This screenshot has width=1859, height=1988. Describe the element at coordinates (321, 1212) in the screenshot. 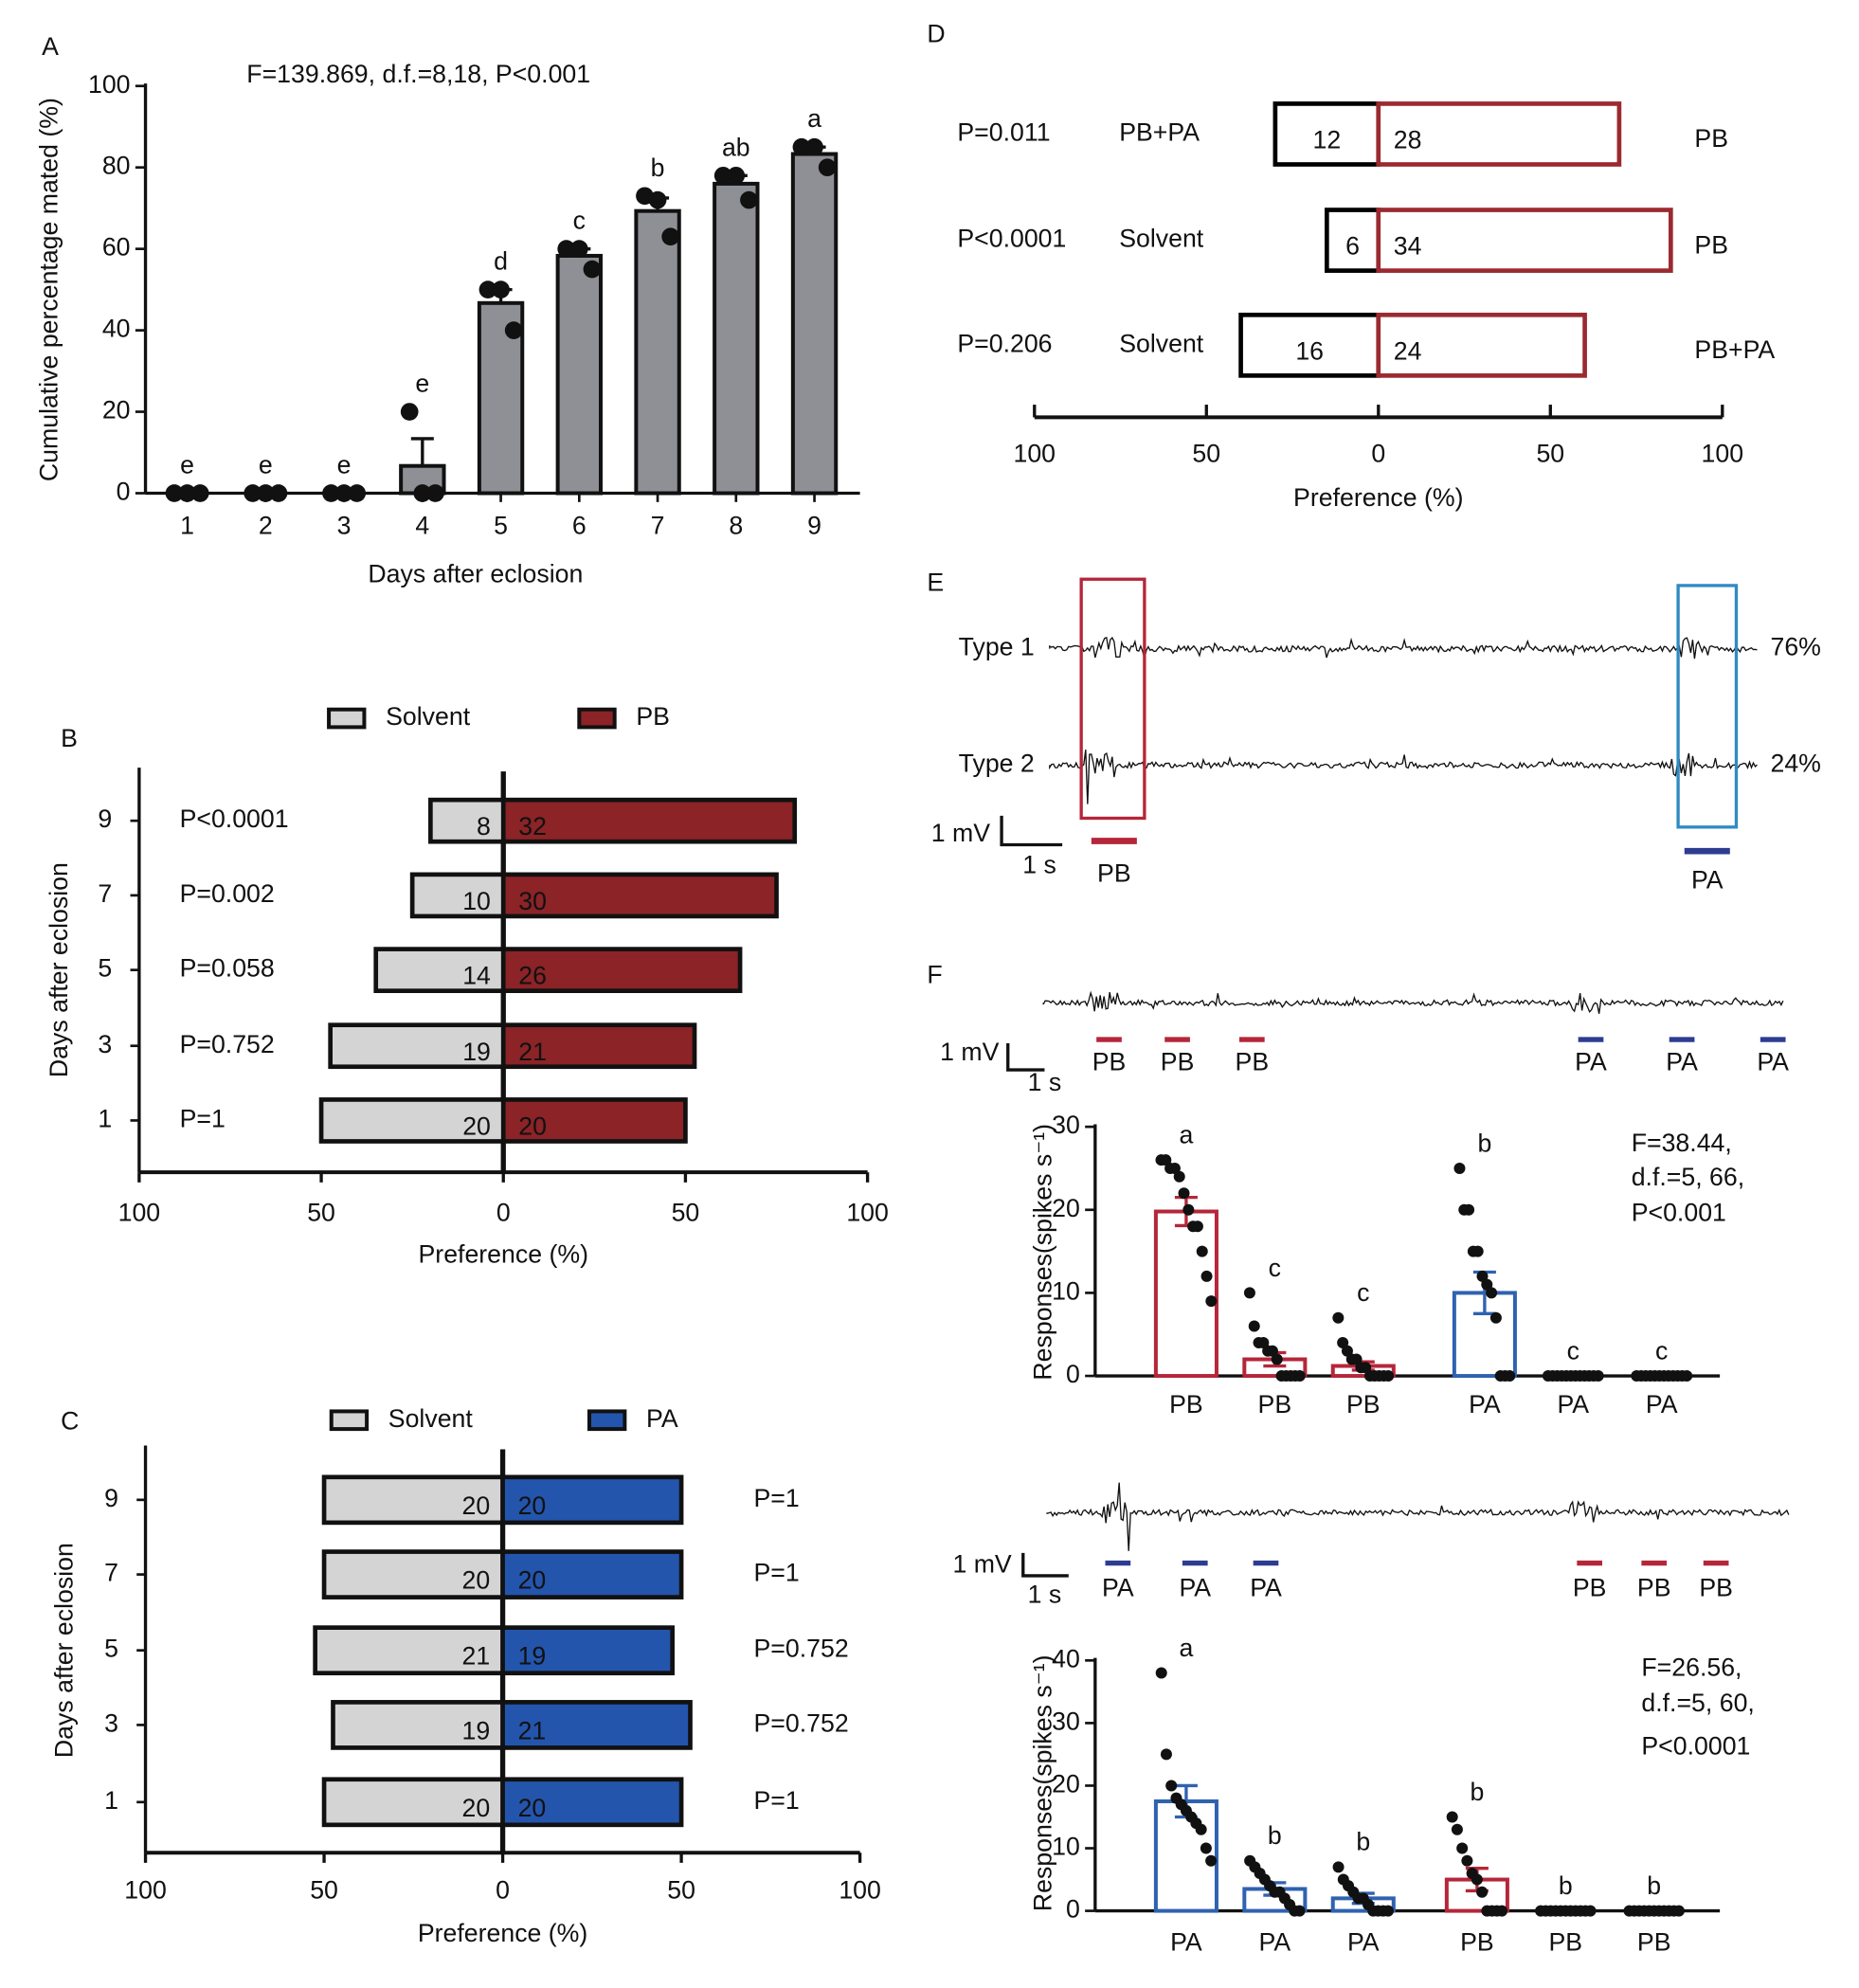

I see `x-tick-label: 50` at that location.